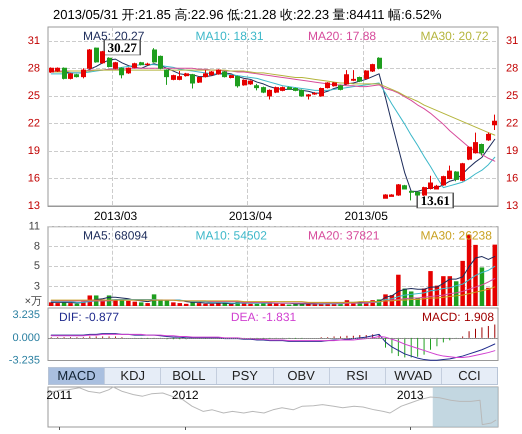  What do you see at coordinates (232, 235) in the screenshot?
I see `text: MA10: 54502` at bounding box center [232, 235].